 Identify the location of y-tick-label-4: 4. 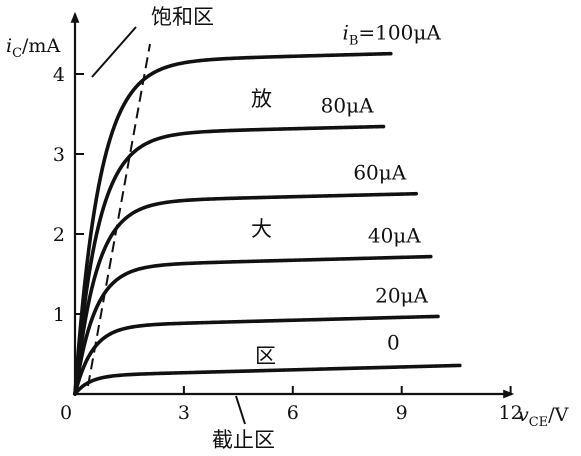
(59, 75).